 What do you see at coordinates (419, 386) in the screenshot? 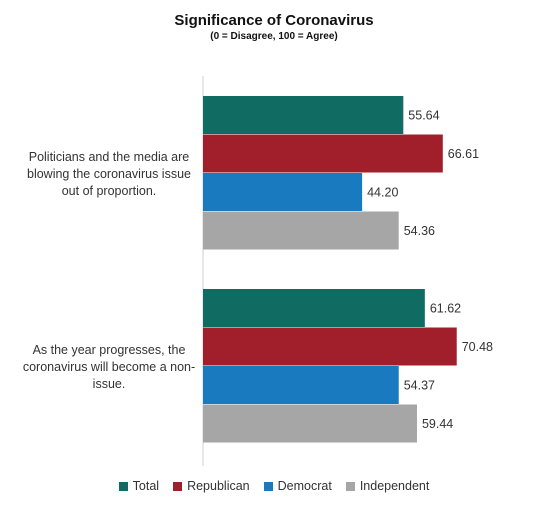
I see `data-label-democrat-1: 54.37` at bounding box center [419, 386].